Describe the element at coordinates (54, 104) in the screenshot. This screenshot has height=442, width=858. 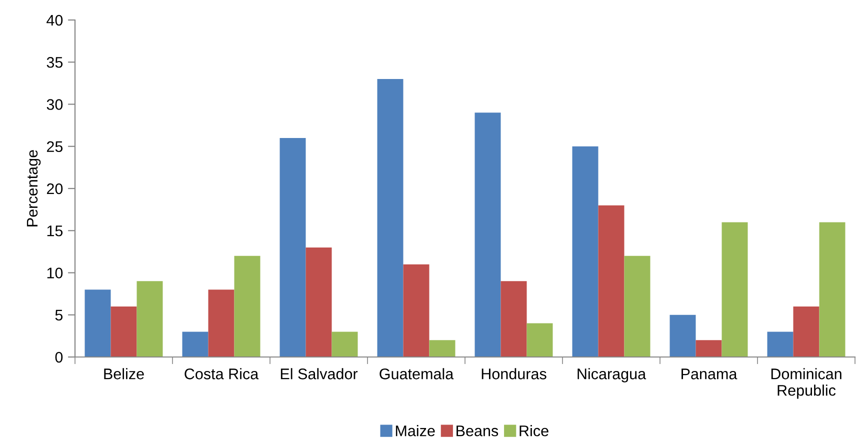
I see `y-tick-label: 30` at that location.